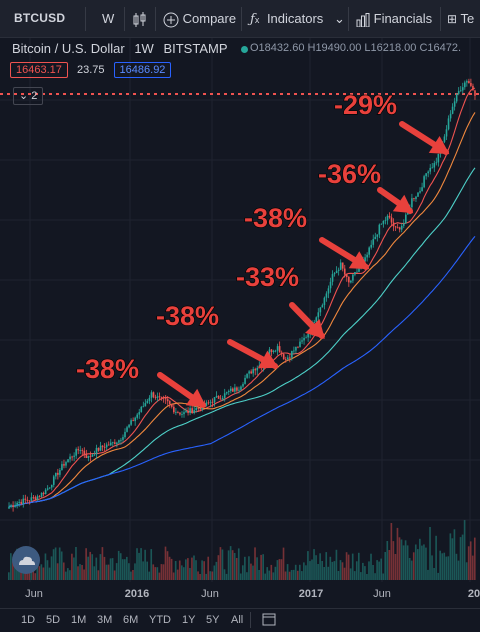 This screenshot has height=632, width=480. Describe the element at coordinates (363, 19) in the screenshot. I see `bar-chart-icon` at that location.